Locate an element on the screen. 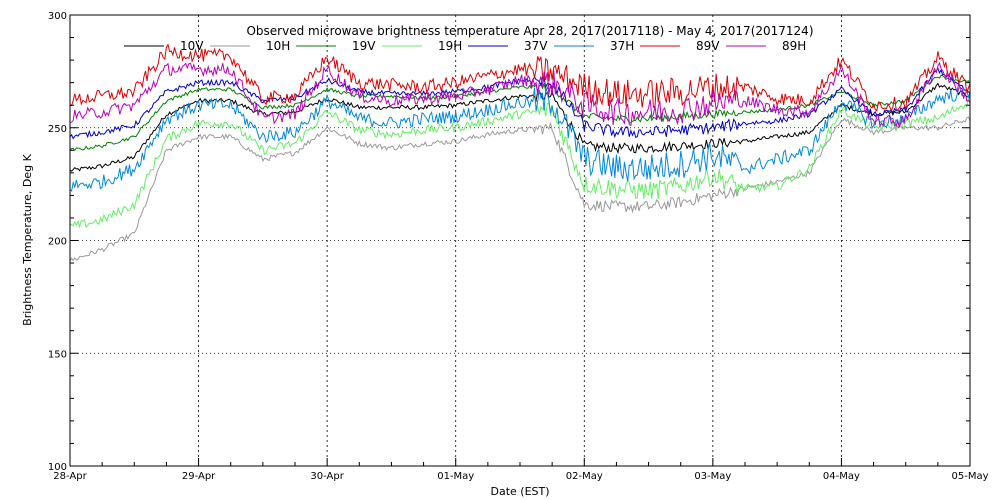  legend-label-10v: 10V is located at coordinates (192, 46).